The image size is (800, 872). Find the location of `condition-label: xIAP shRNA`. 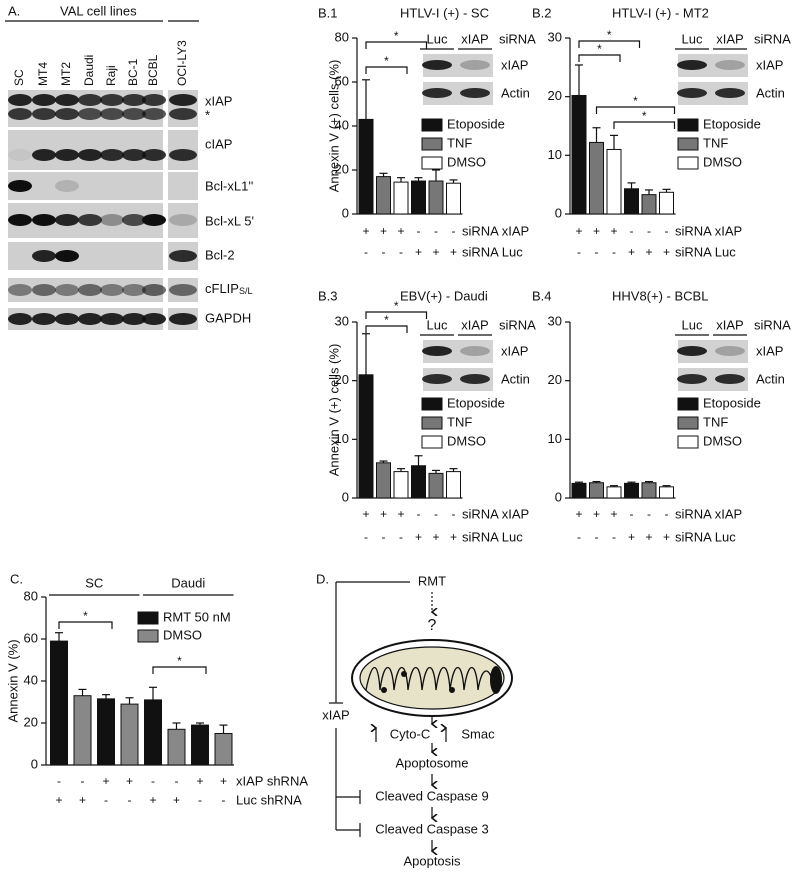

condition-label: xIAP shRNA is located at coordinates (272, 780).